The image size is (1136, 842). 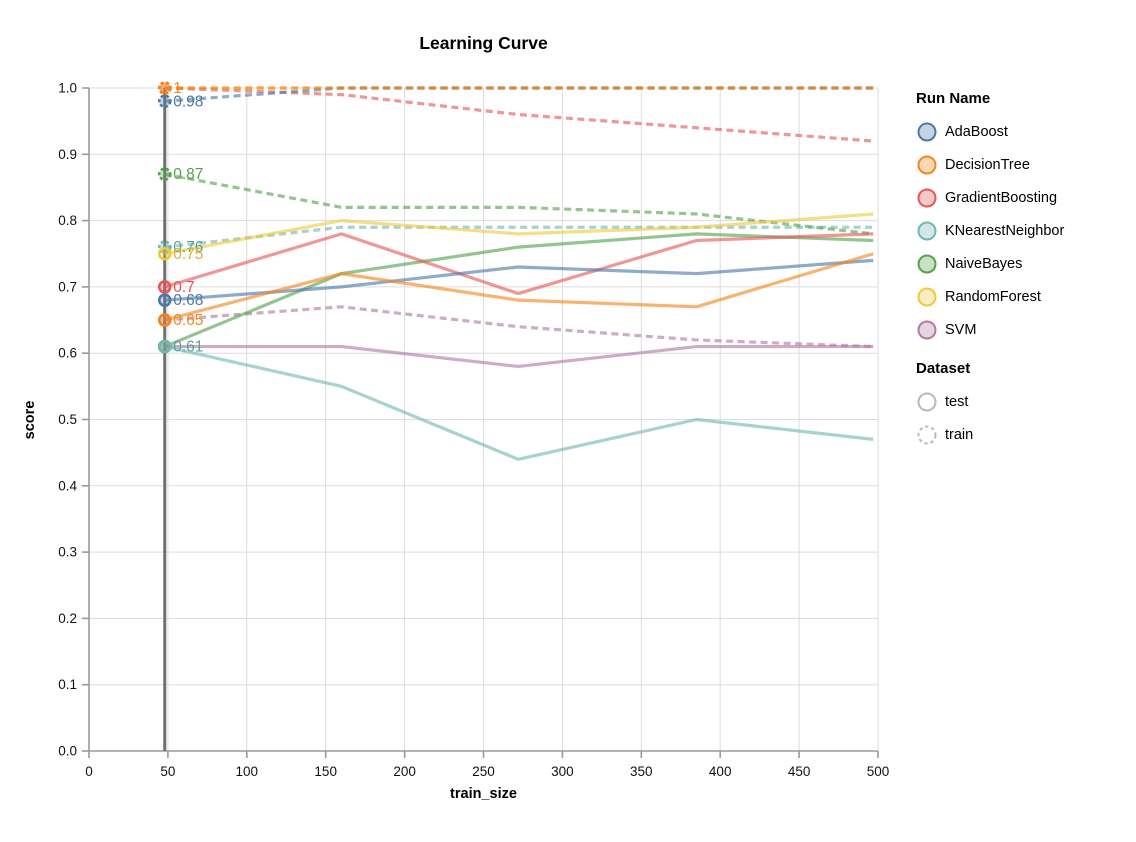 What do you see at coordinates (67, 220) in the screenshot?
I see `y-tick-label: 0.8` at bounding box center [67, 220].